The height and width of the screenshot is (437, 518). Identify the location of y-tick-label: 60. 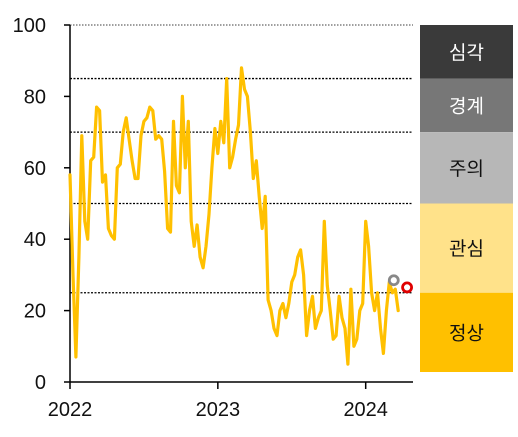
(35, 169).